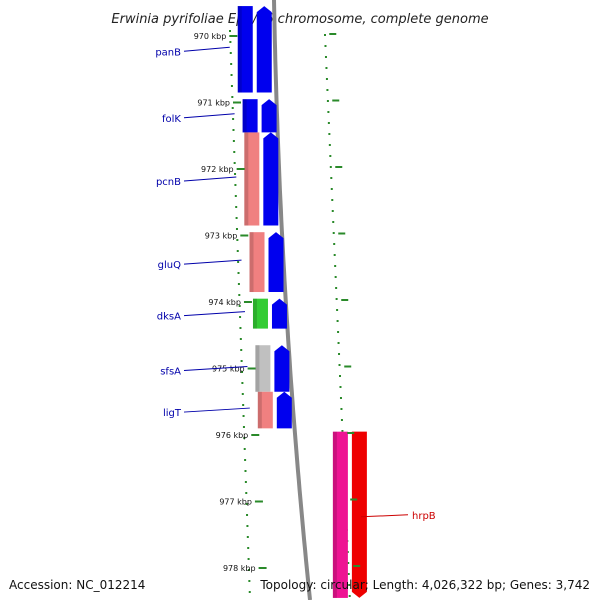 The width and height of the screenshot is (600, 600). I want to click on tick-label: 977 kbp, so click(235, 502).